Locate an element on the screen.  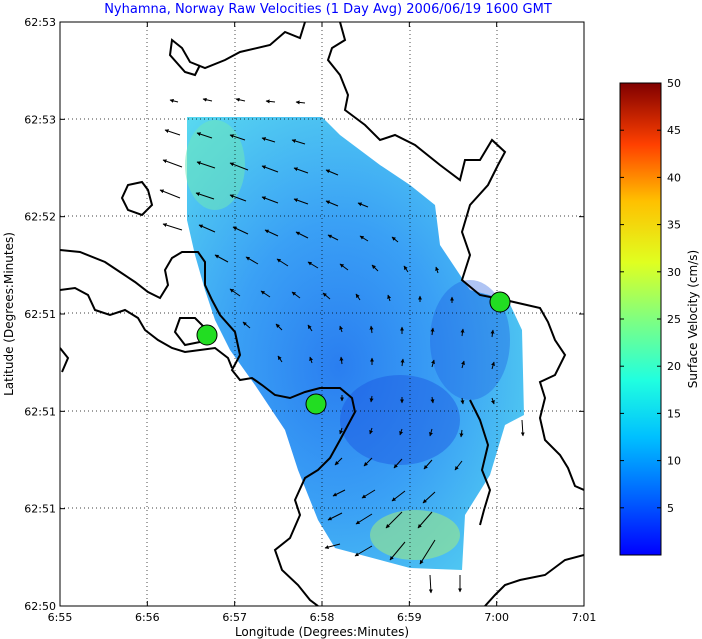
field-patch-lower is located at coordinates (415, 535).